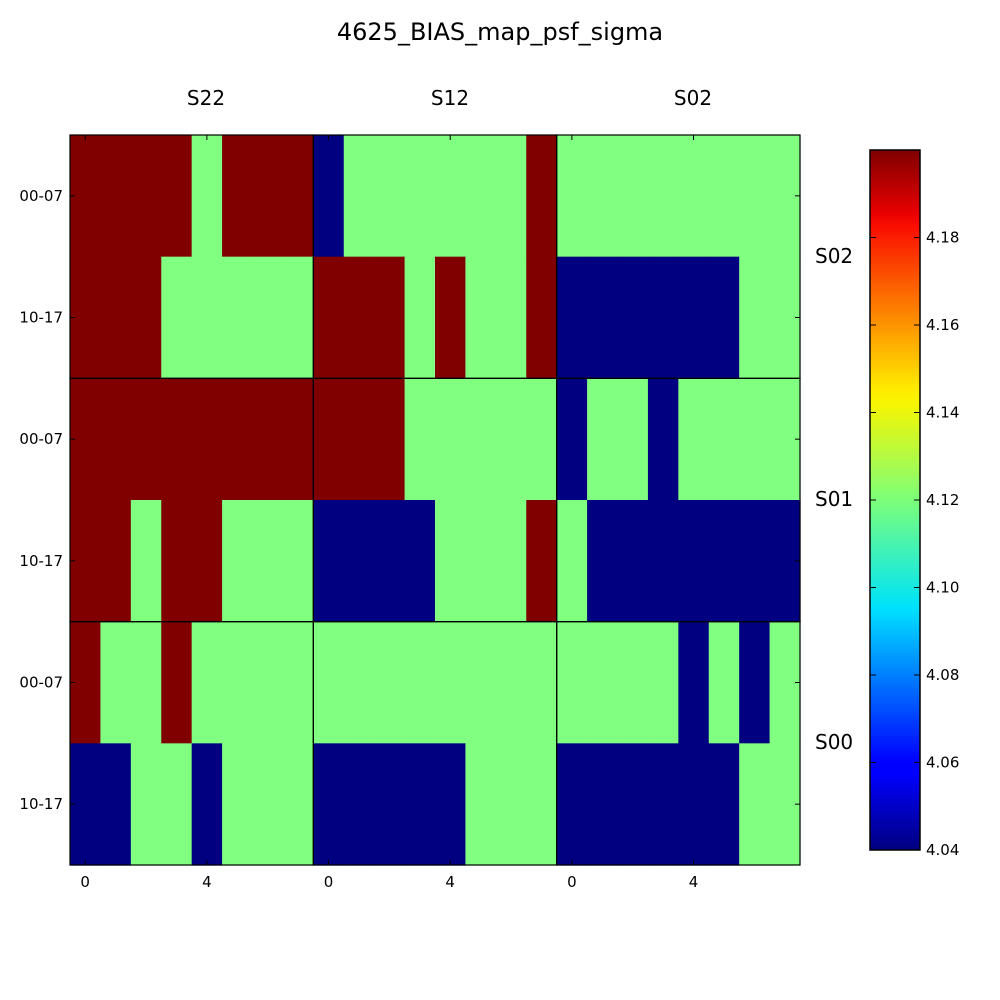 The width and height of the screenshot is (1000, 1000). I want to click on panel-border, so click(678, 743).